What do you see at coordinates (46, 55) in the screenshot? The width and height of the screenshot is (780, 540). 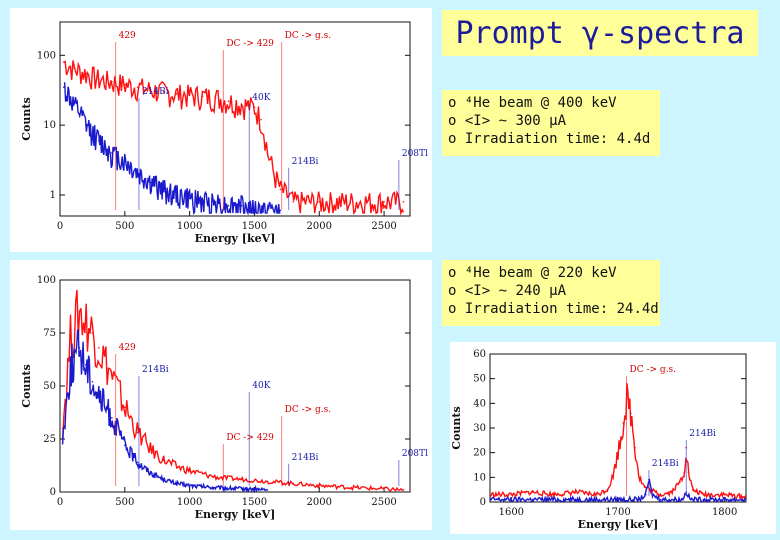 I see `y-tick-label: 100` at bounding box center [46, 55].